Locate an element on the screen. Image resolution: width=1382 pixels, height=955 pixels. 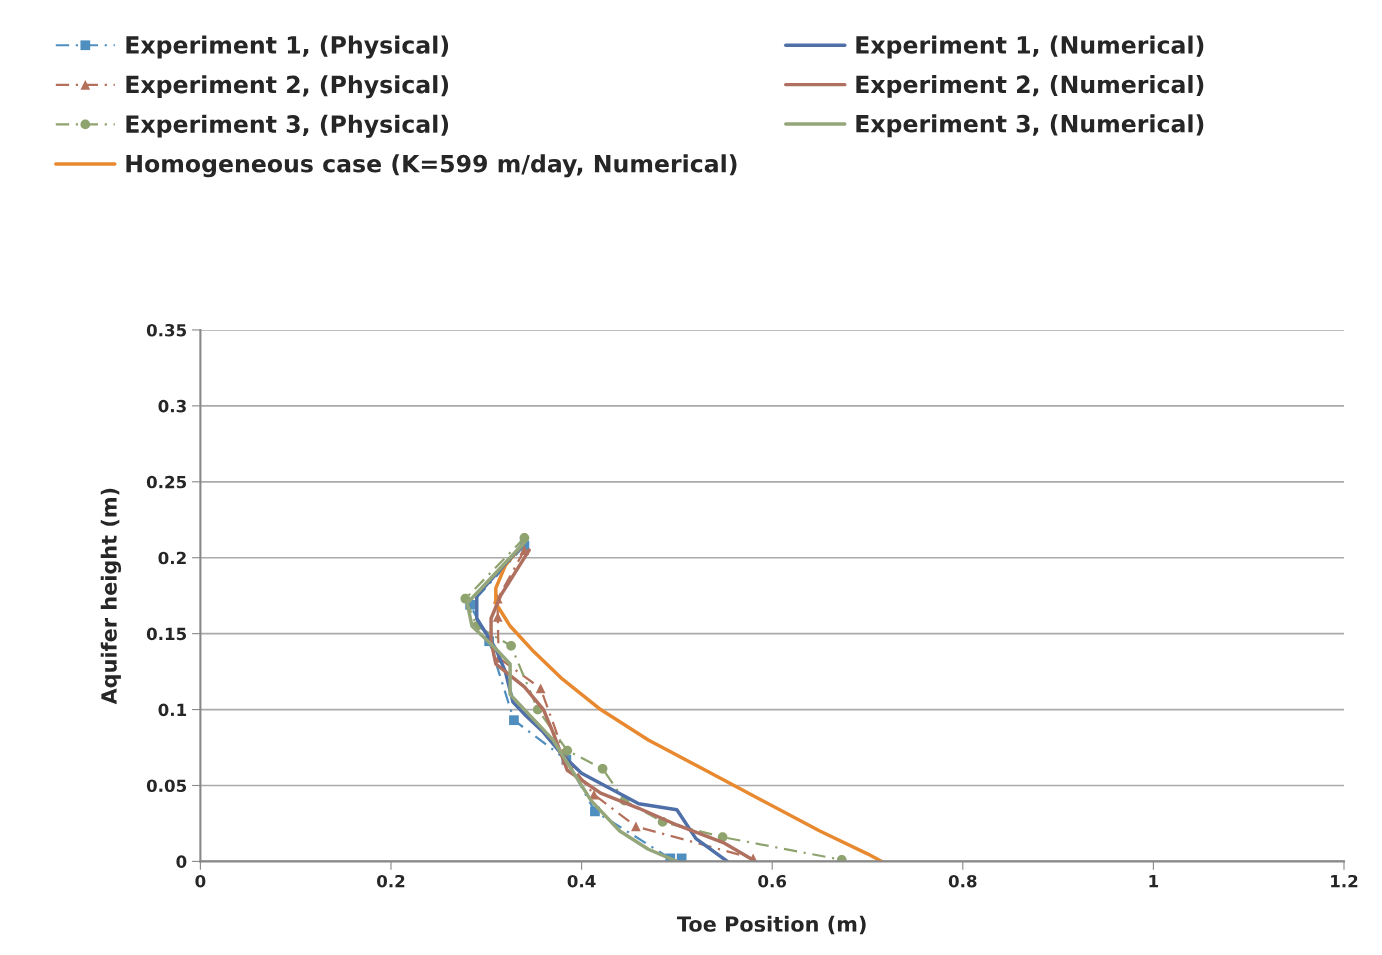
x-tick-label: 0.4 is located at coordinates (581, 881).